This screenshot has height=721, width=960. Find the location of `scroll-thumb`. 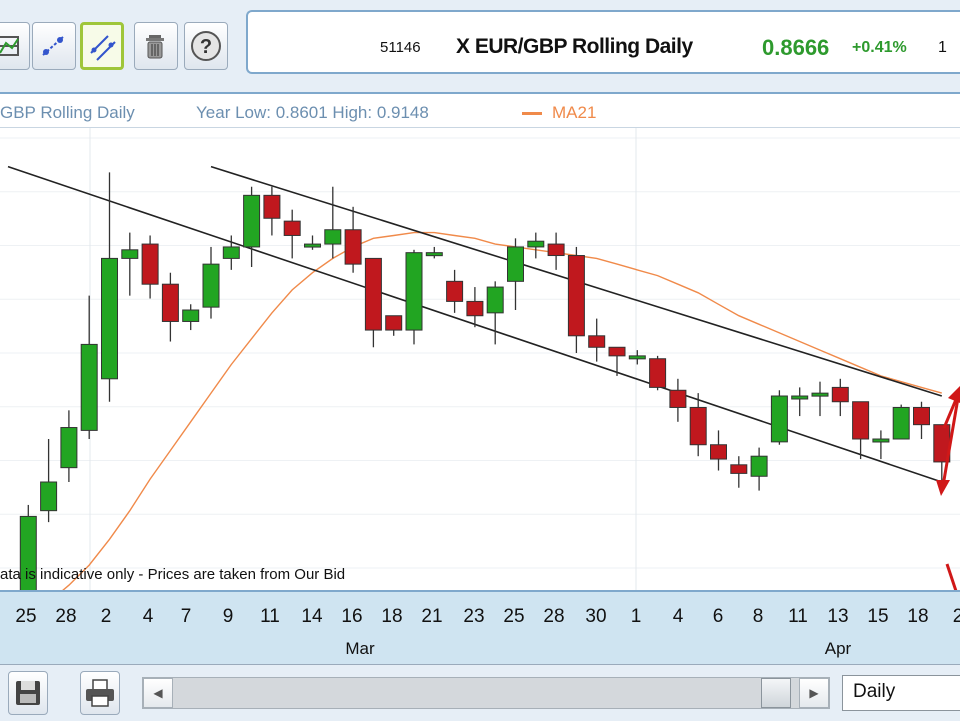

scroll-thumb is located at coordinates (776, 693).